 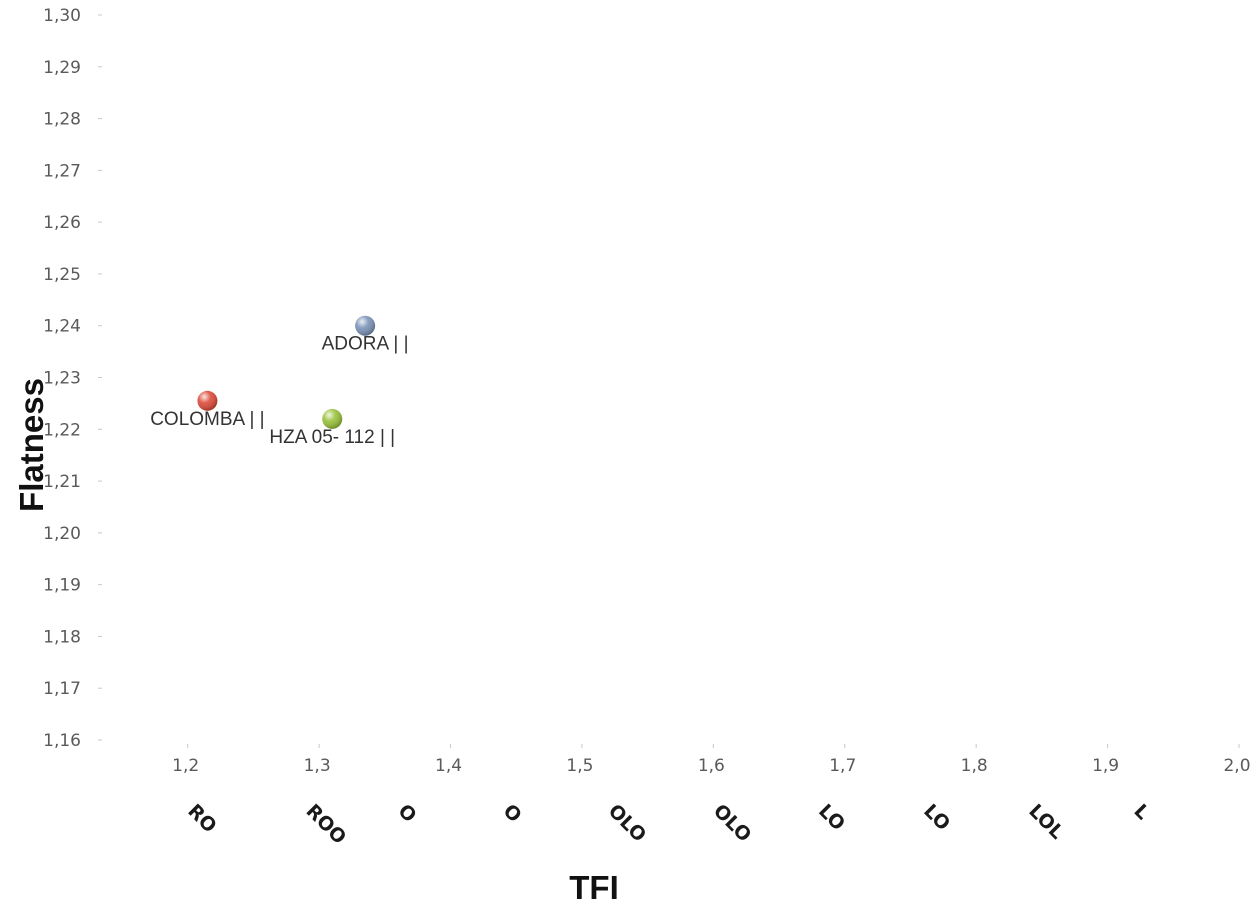 I want to click on x-tick-label: 1,4, so click(x=448, y=766).